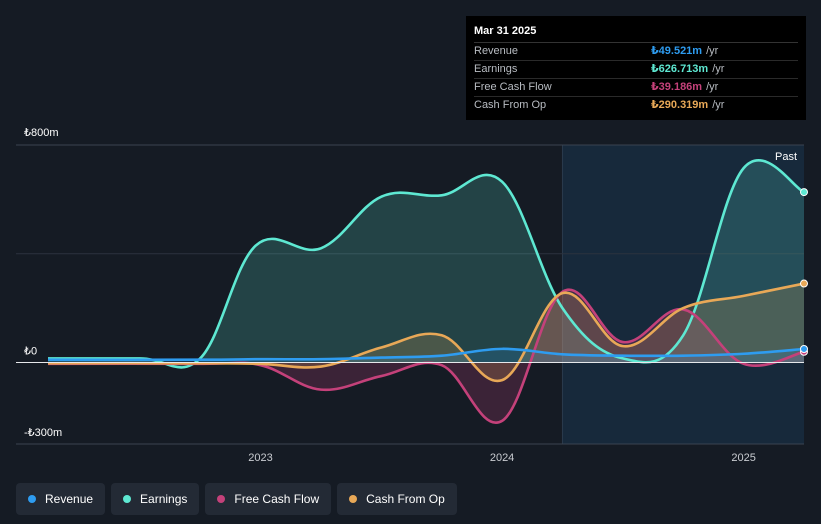 The height and width of the screenshot is (524, 821). Describe the element at coordinates (43, 433) in the screenshot. I see `y-tick-label: -₺300m` at that location.